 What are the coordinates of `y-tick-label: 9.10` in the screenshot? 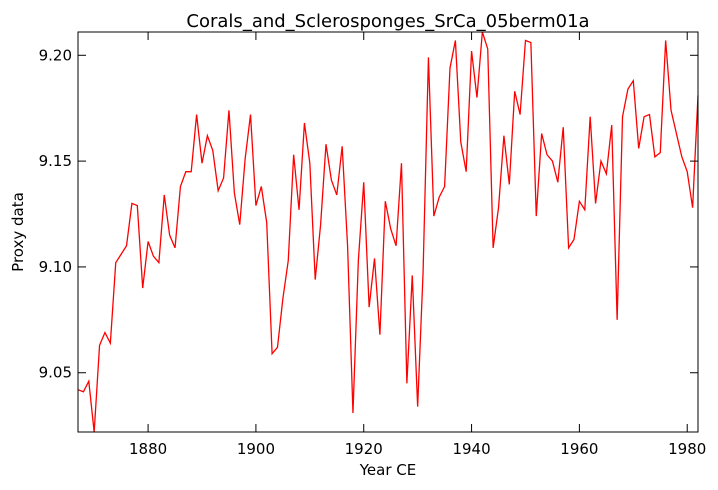 It's located at (55, 267).